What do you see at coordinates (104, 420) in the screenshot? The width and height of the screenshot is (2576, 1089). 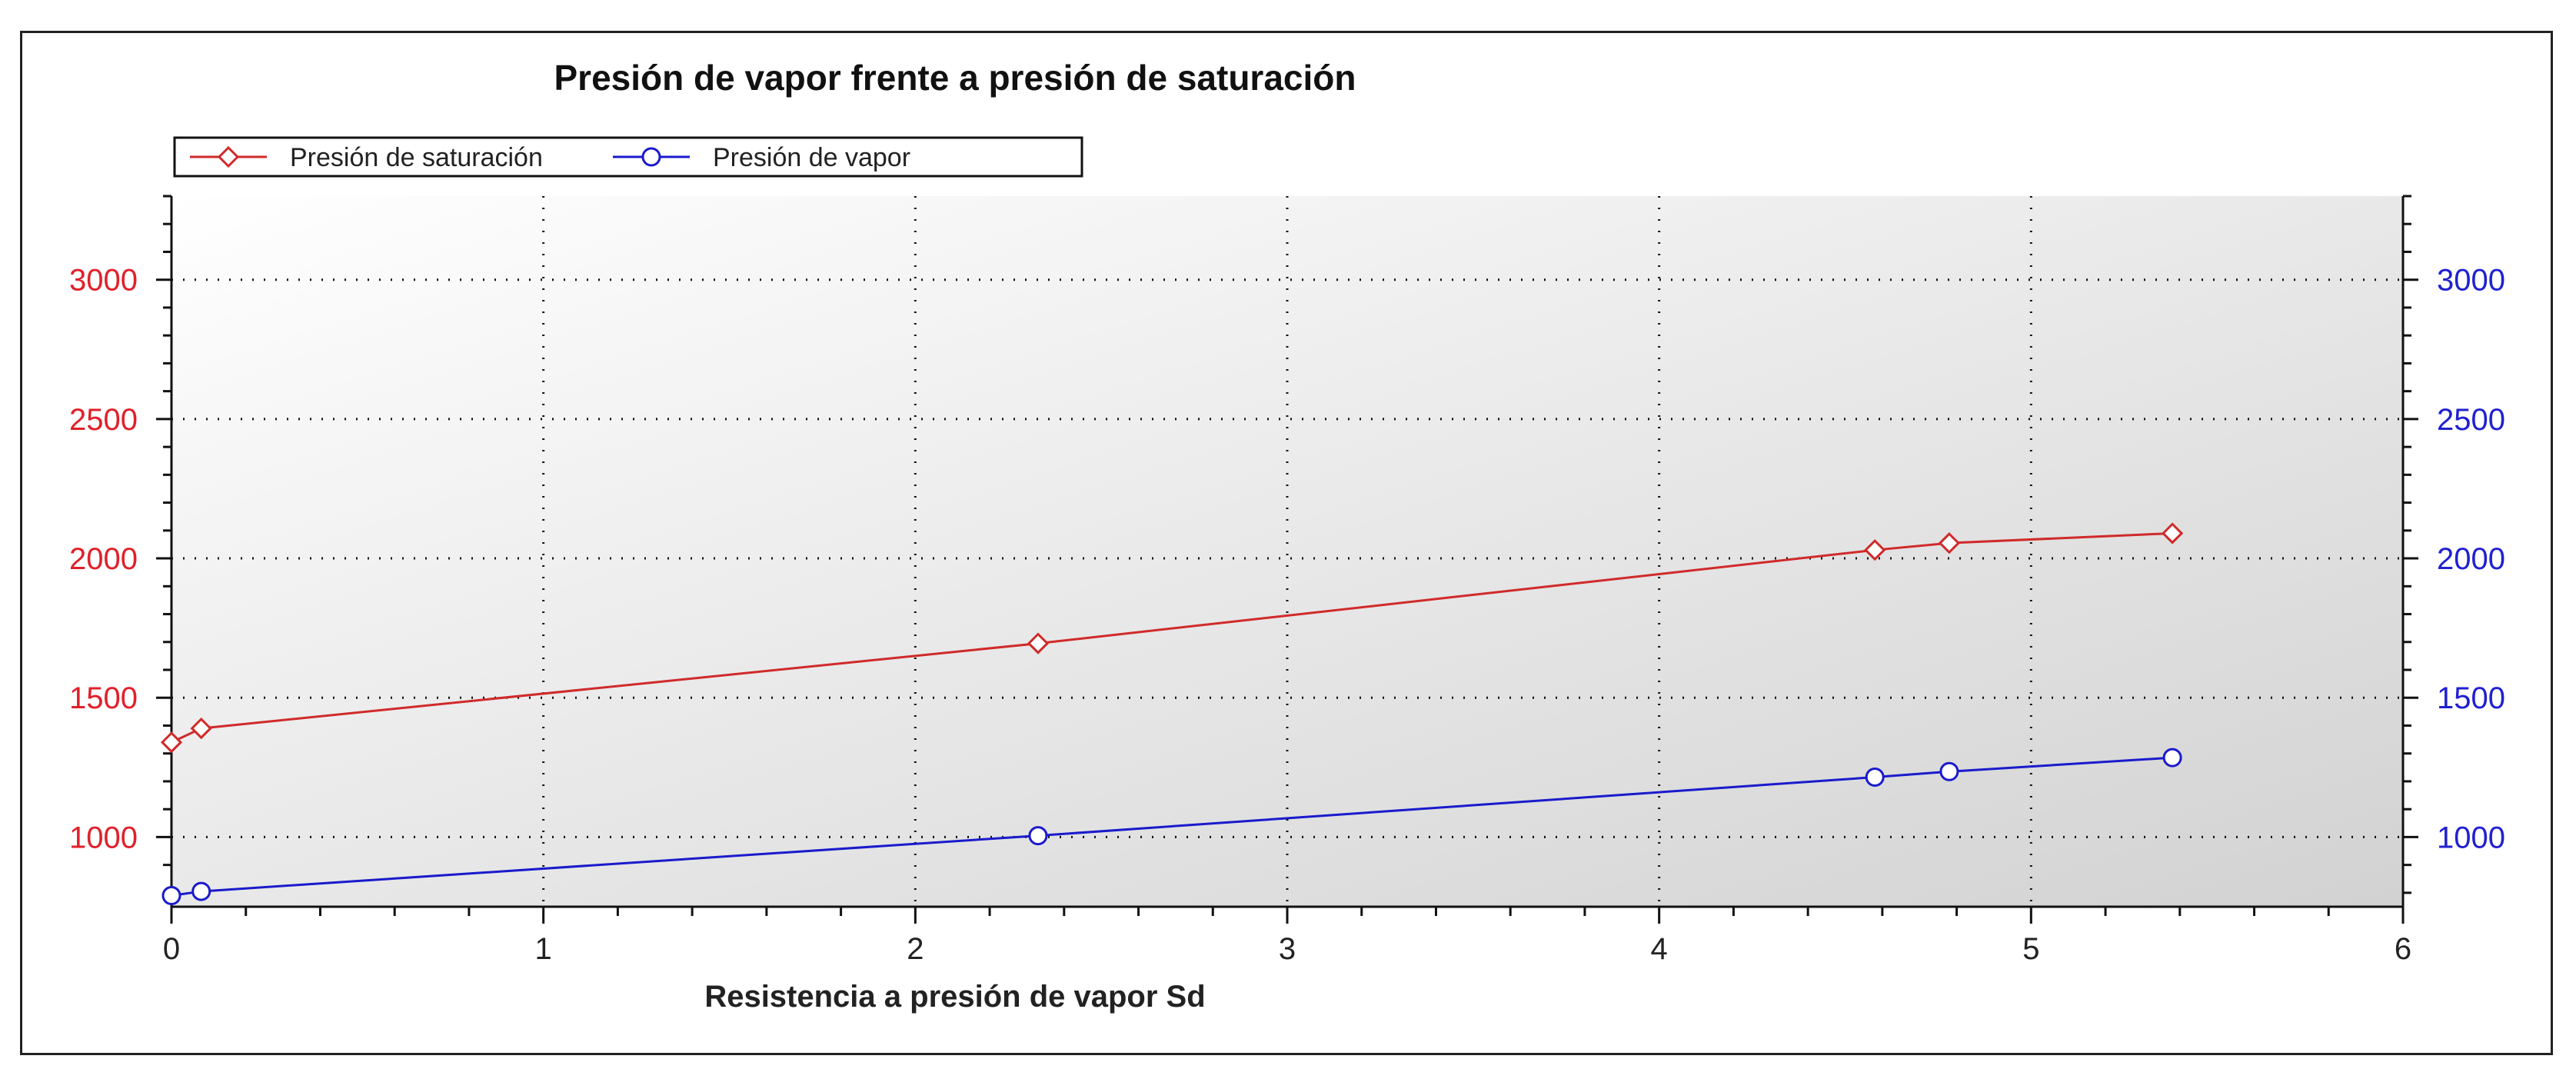 I see `y-left-tick-label: 2500` at bounding box center [104, 420].